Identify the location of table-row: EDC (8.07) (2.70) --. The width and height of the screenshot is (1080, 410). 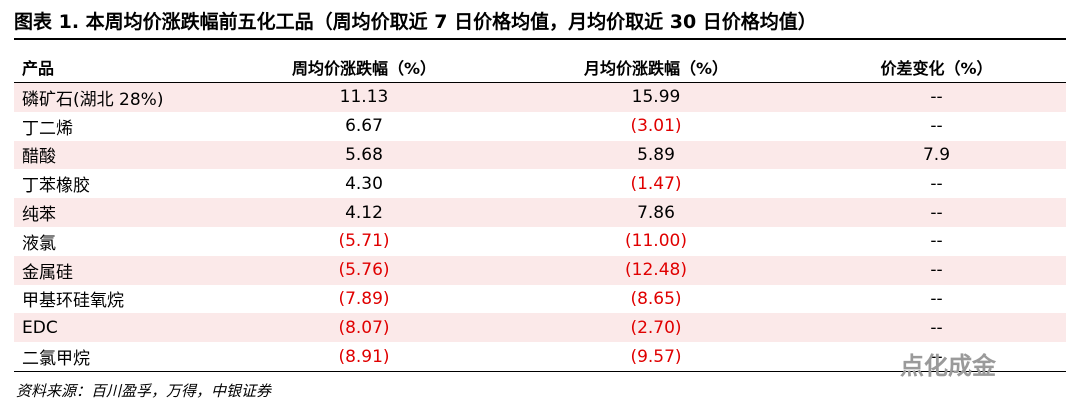
(540, 328).